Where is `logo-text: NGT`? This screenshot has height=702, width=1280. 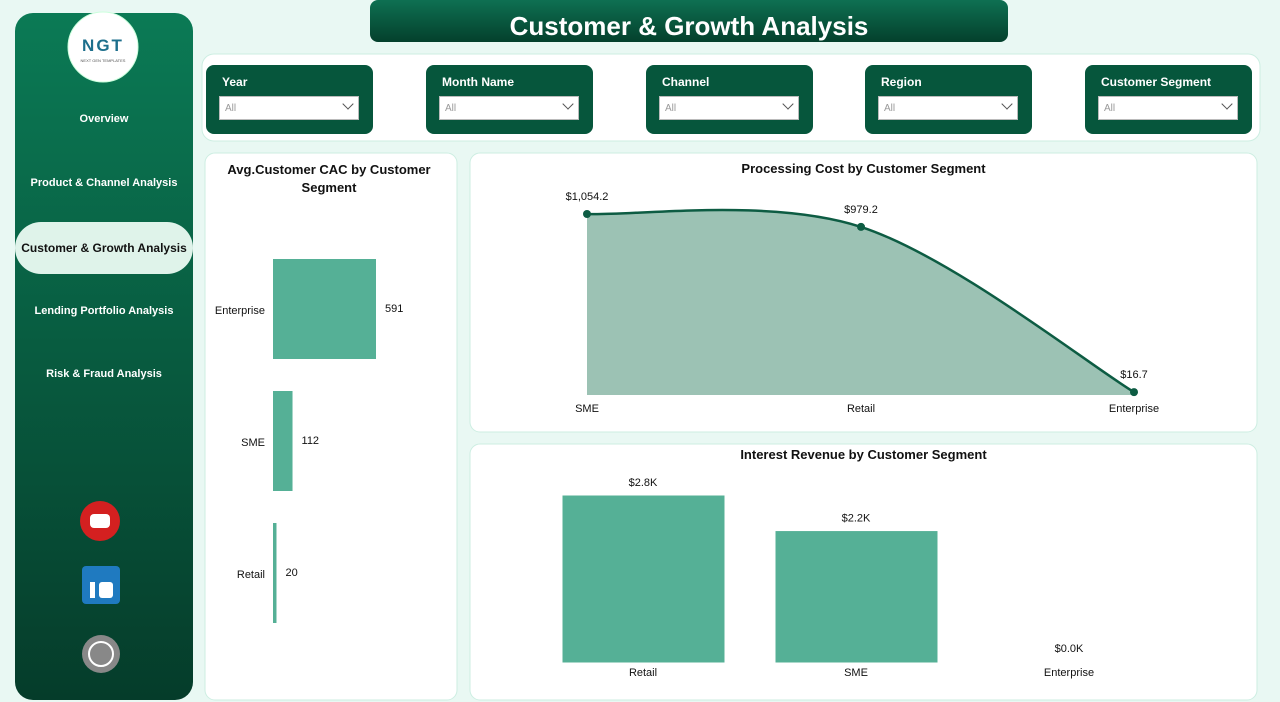
logo-text: NGT is located at coordinates (103, 45).